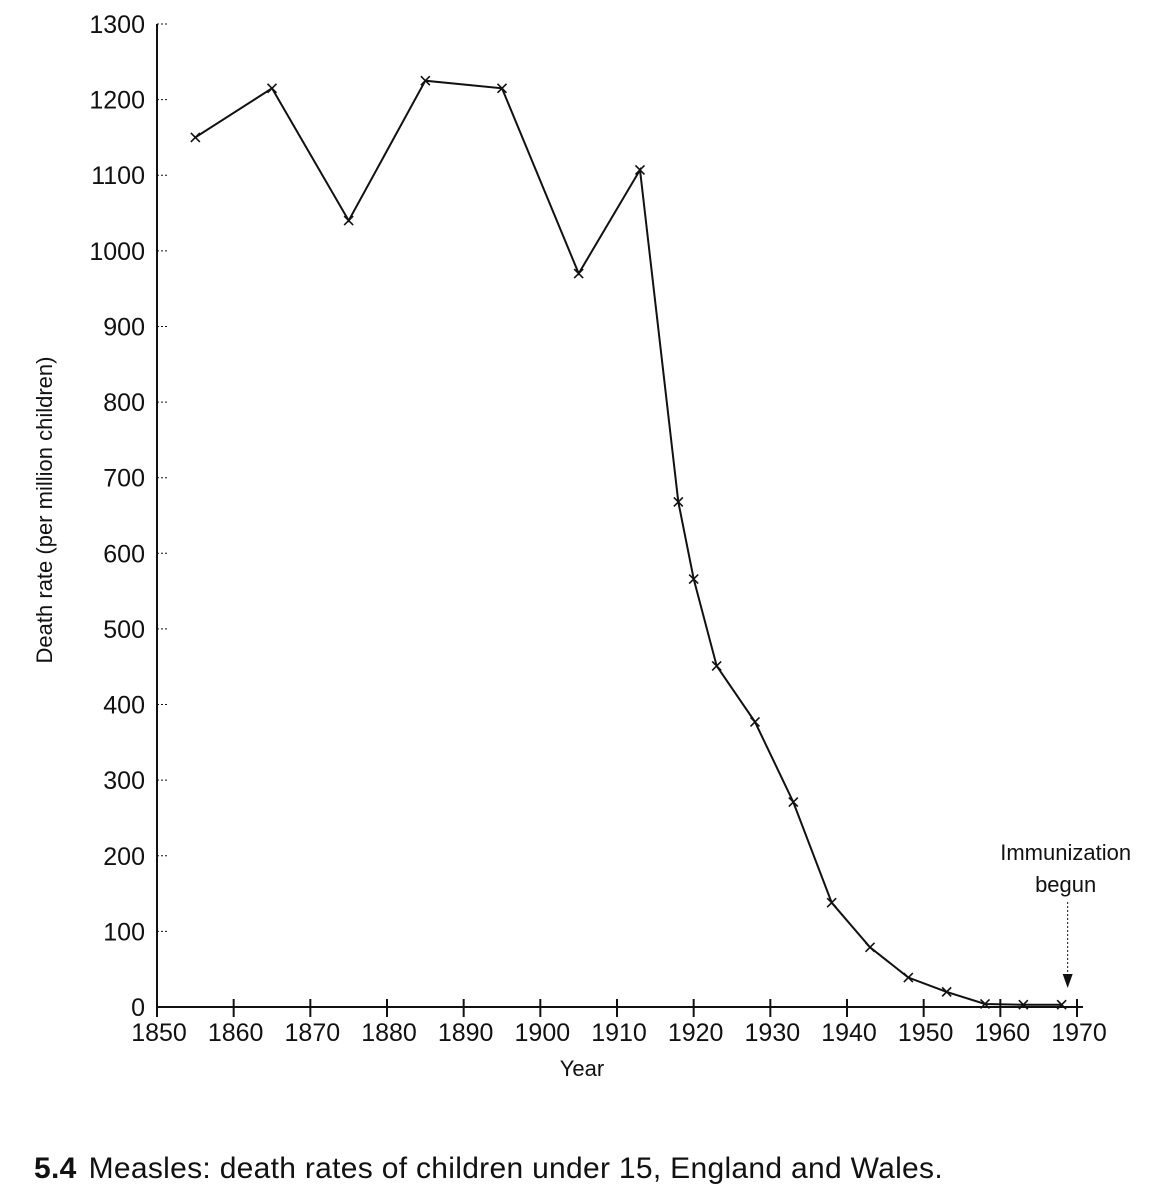  Describe the element at coordinates (466, 1033) in the screenshot. I see `x-tick-label: 1890` at that location.